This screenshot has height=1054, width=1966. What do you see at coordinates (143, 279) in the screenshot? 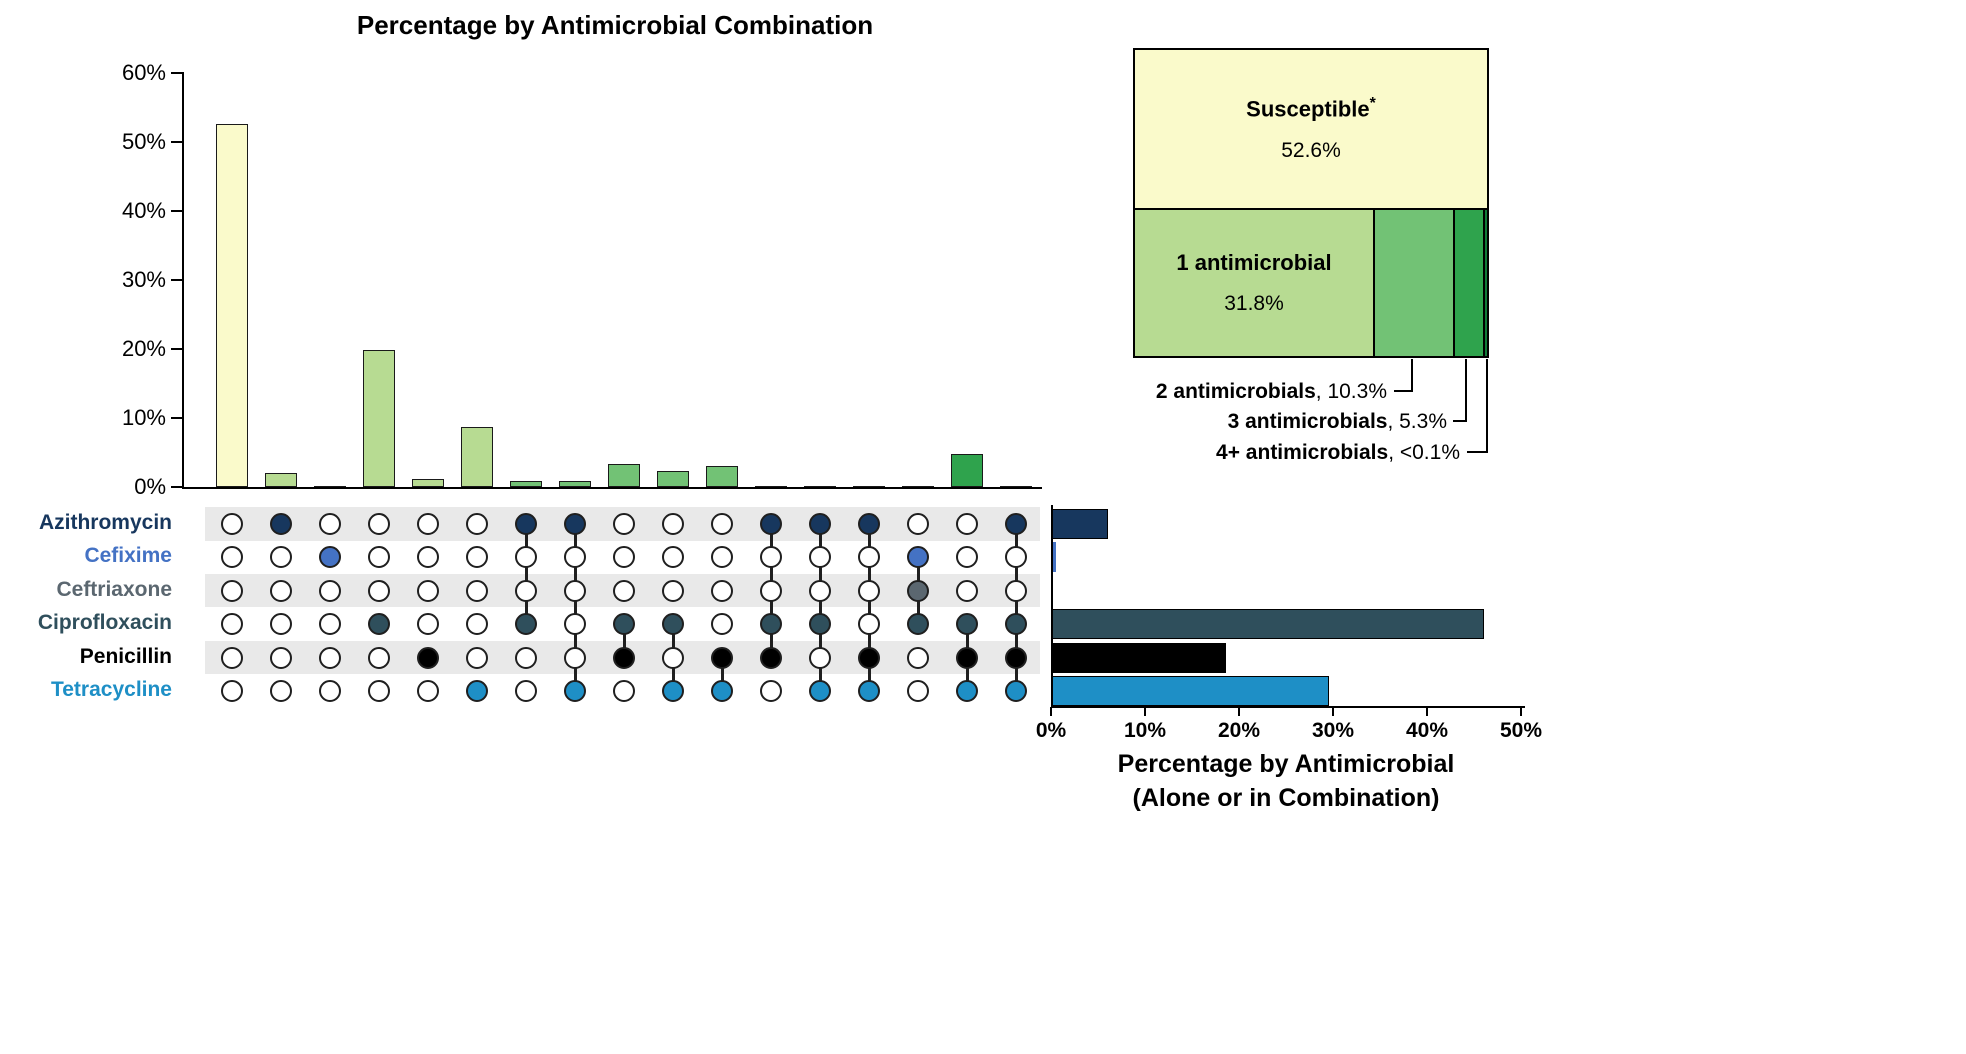
I see `y-tick-label: 30%` at bounding box center [143, 279].